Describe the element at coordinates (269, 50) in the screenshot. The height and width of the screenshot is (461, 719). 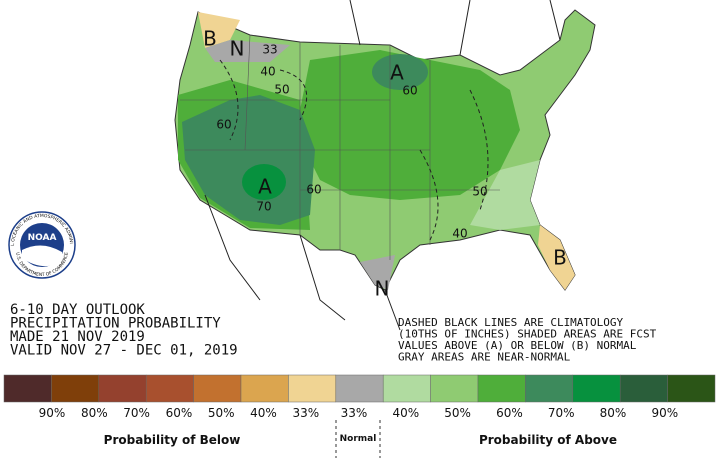
I see `map-label: 33` at that location.